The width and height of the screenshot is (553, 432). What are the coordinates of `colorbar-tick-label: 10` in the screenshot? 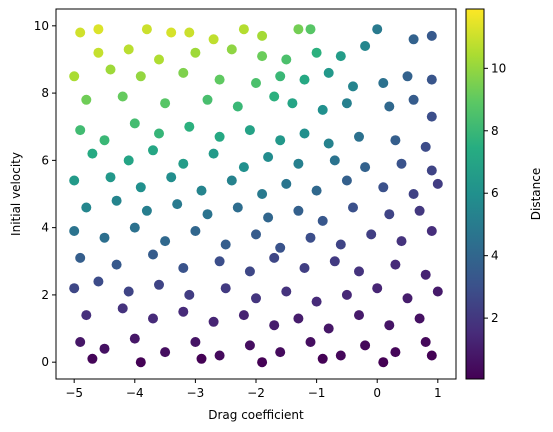 It's located at (498, 68).